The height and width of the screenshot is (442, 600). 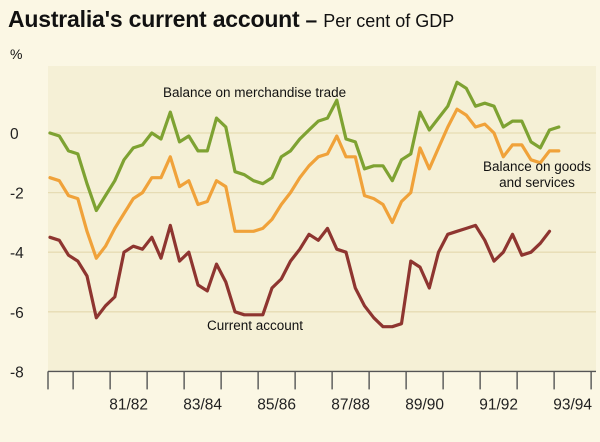 I want to click on x-tick-label: 87/88, so click(x=350, y=404).